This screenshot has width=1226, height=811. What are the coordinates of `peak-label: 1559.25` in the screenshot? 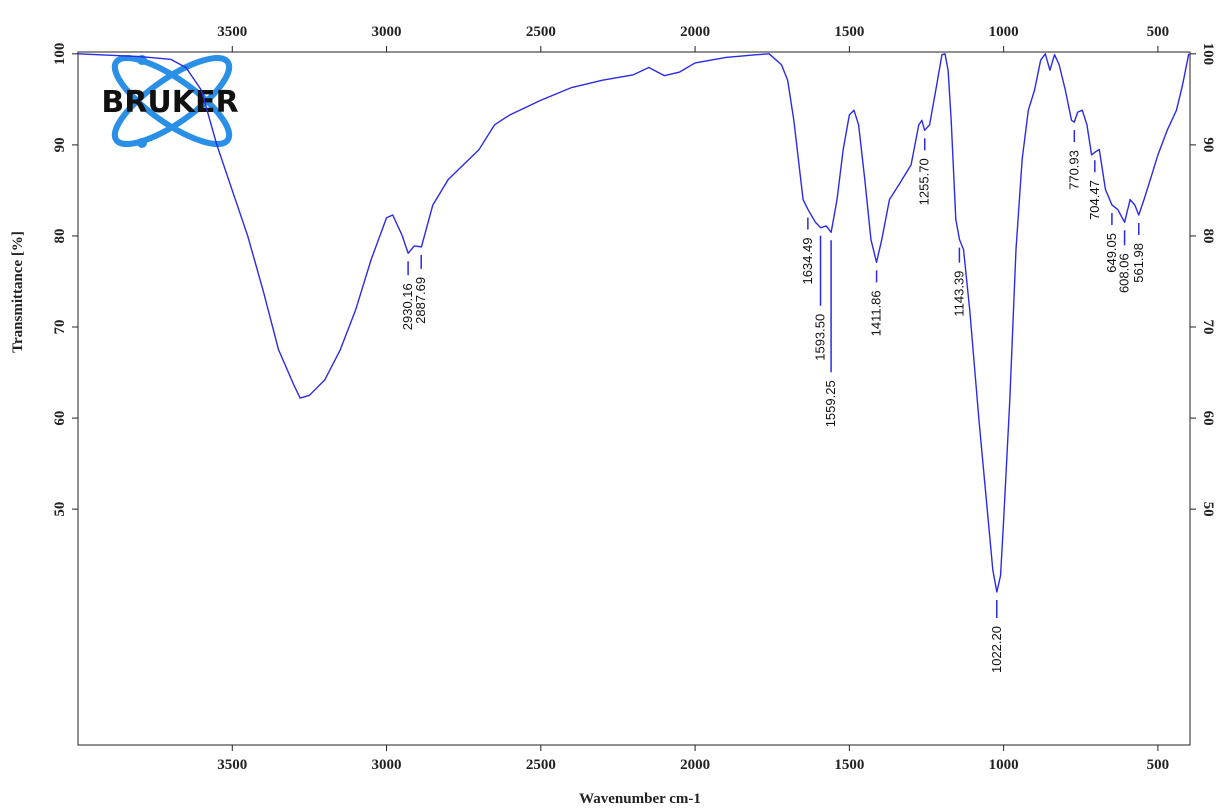 It's located at (830, 403).